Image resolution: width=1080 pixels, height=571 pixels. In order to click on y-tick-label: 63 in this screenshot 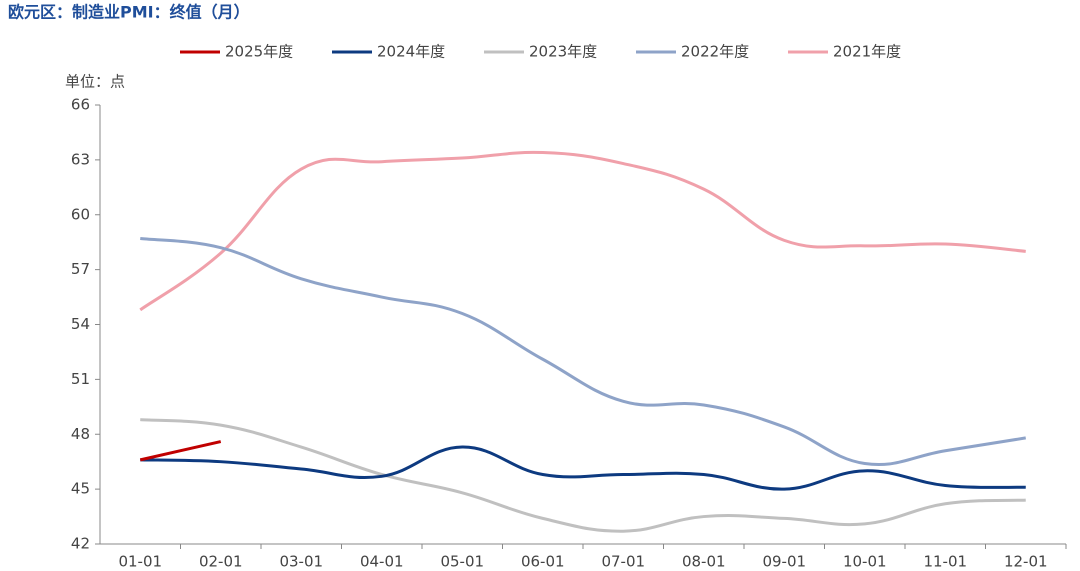, I will do `click(80, 159)`.